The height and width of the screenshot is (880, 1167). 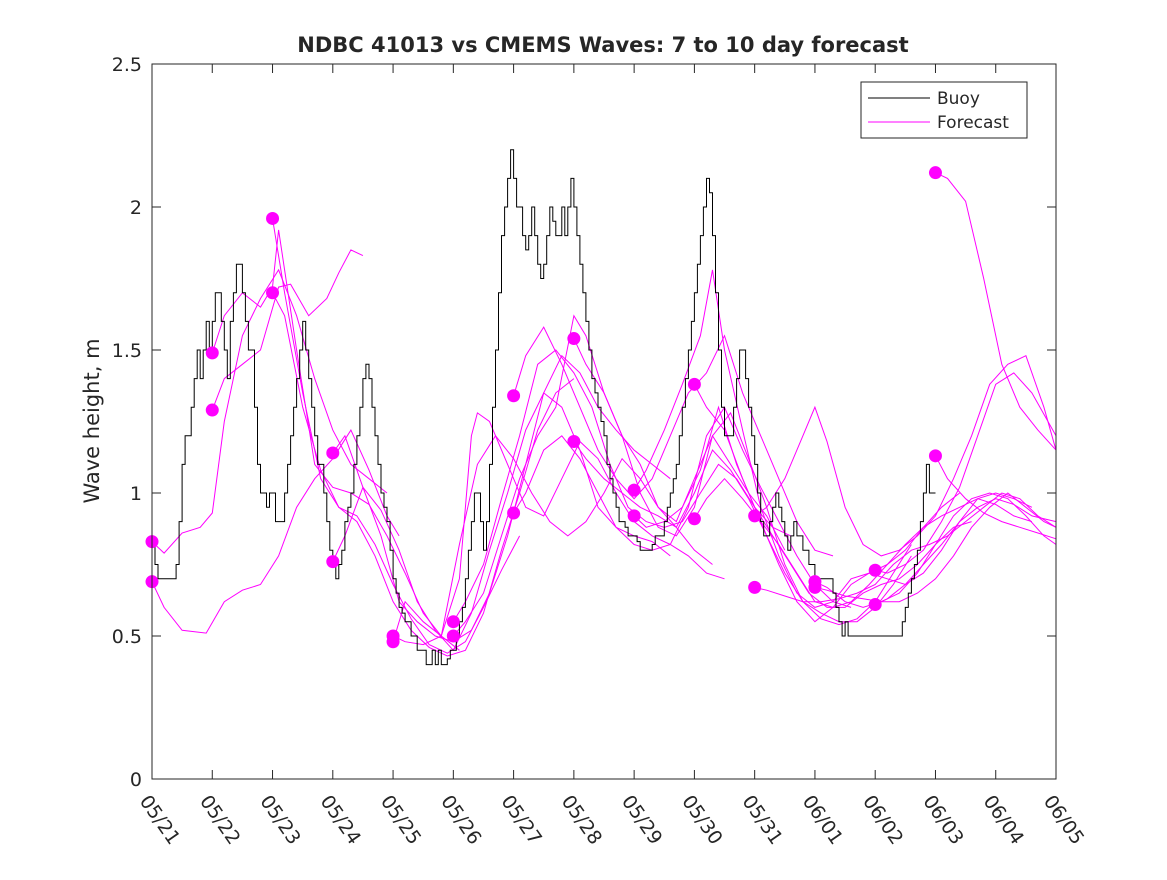 I want to click on y-tick-label-1: 0.5, so click(x=127, y=637).